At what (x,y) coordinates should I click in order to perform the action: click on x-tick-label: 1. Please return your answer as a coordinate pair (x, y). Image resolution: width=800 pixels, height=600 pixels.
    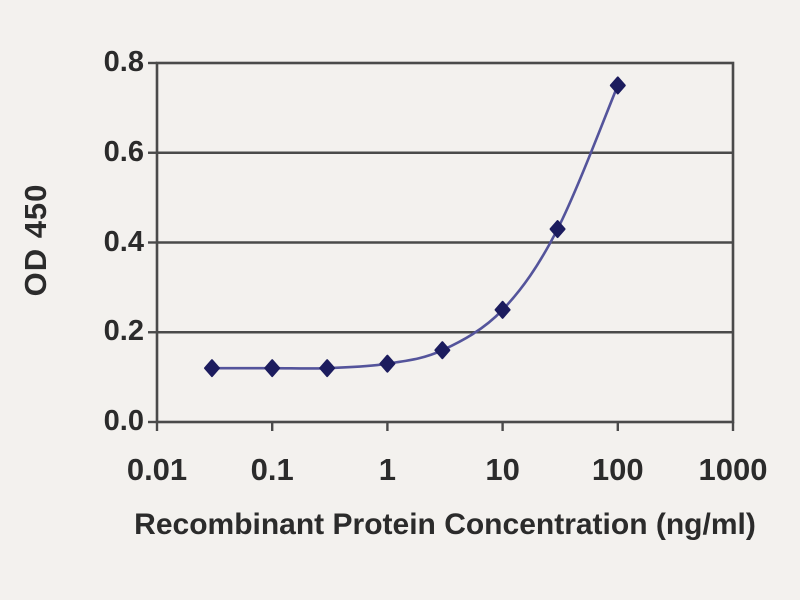
    Looking at the image, I should click on (387, 469).